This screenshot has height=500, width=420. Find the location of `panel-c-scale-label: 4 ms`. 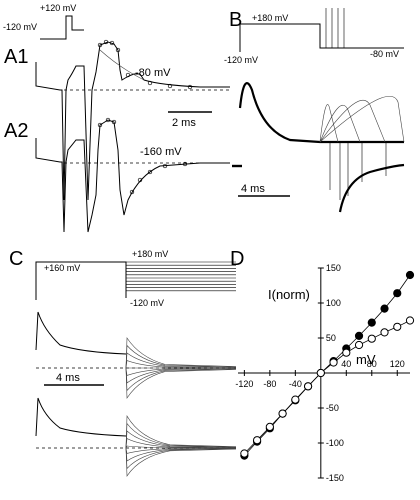

panel-c-scale-label: 4 ms is located at coordinates (68, 378).